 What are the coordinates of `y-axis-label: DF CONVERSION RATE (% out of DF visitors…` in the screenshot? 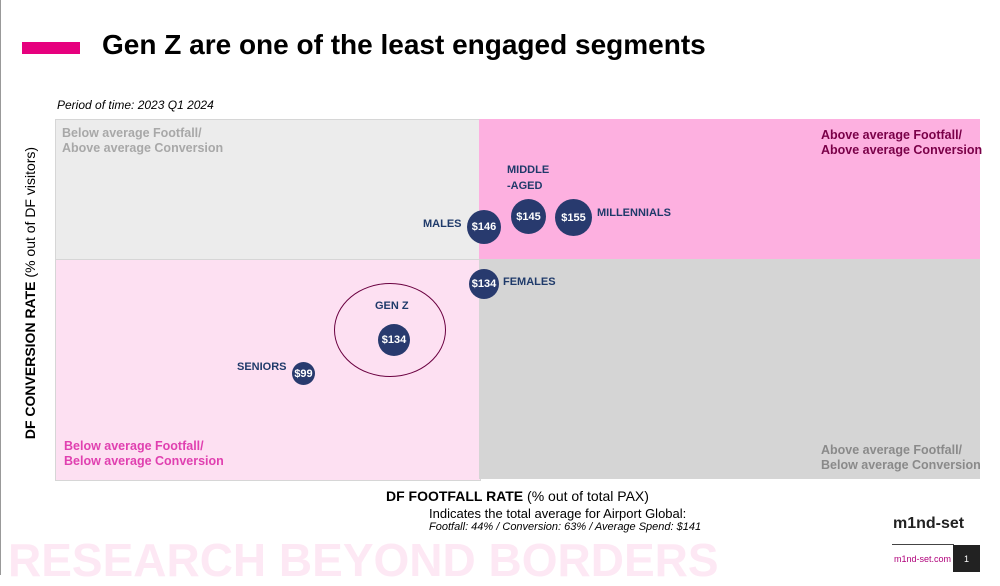 It's located at (30, 293).